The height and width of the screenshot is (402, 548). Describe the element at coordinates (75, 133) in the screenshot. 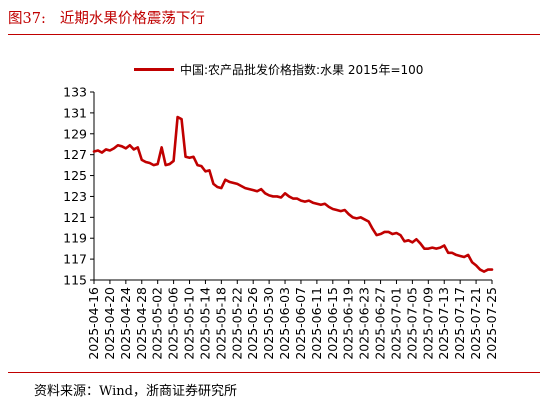

I see `y-tick-label: 129` at that location.